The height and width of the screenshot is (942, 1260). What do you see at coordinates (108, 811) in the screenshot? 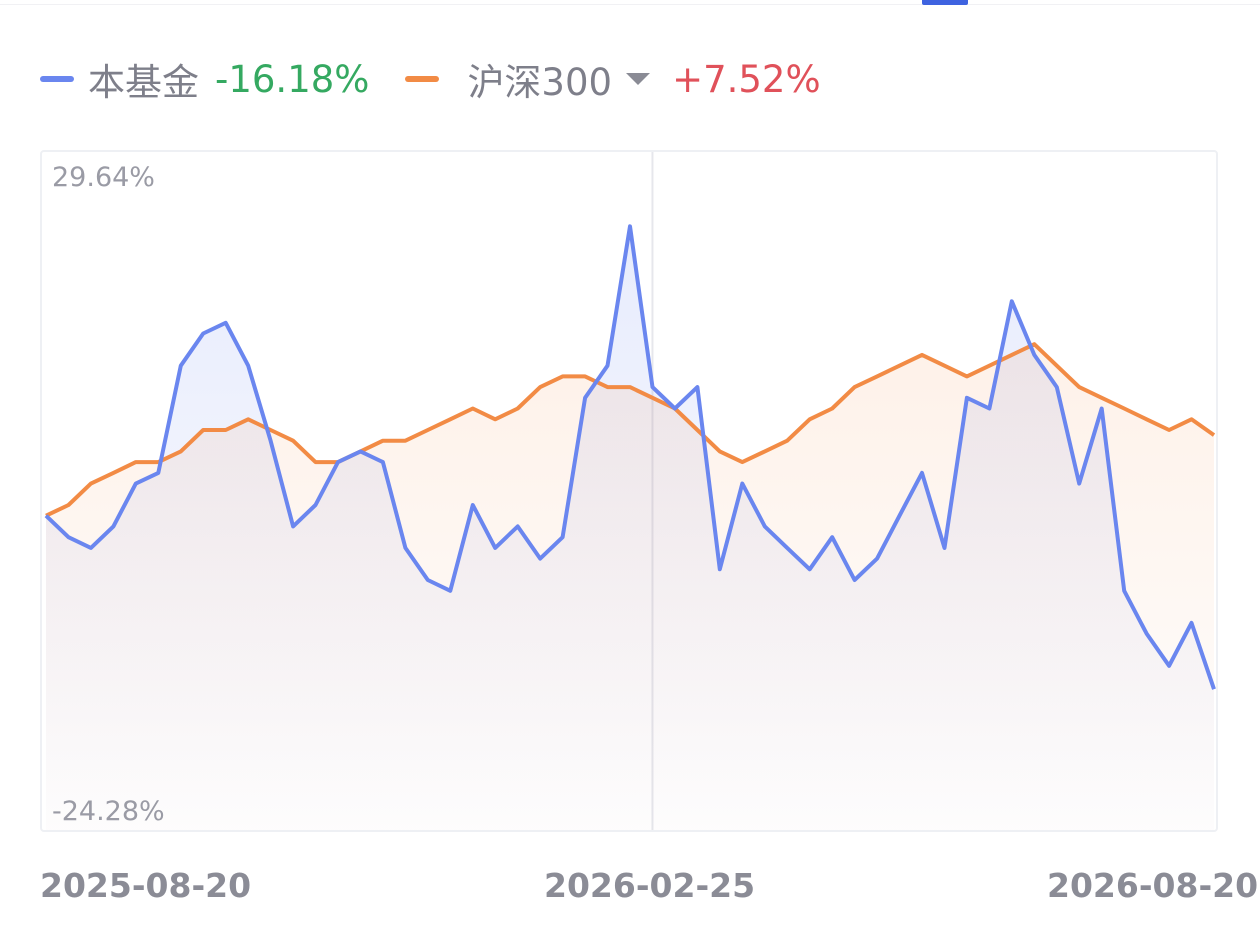
I see `y-axis-min-label: -24.28%` at bounding box center [108, 811].